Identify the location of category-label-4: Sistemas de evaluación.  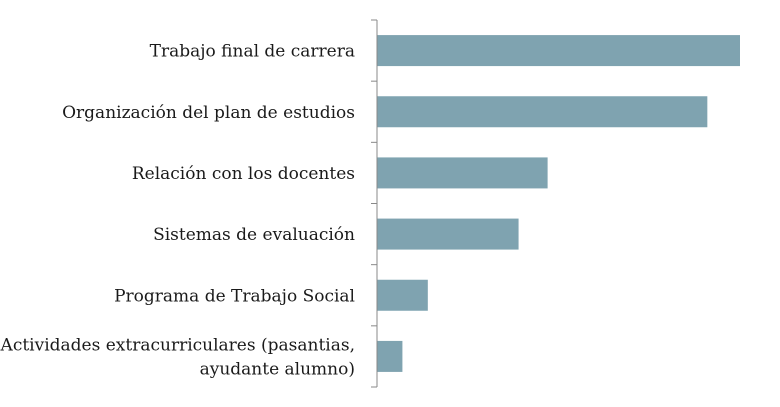
(254, 235).